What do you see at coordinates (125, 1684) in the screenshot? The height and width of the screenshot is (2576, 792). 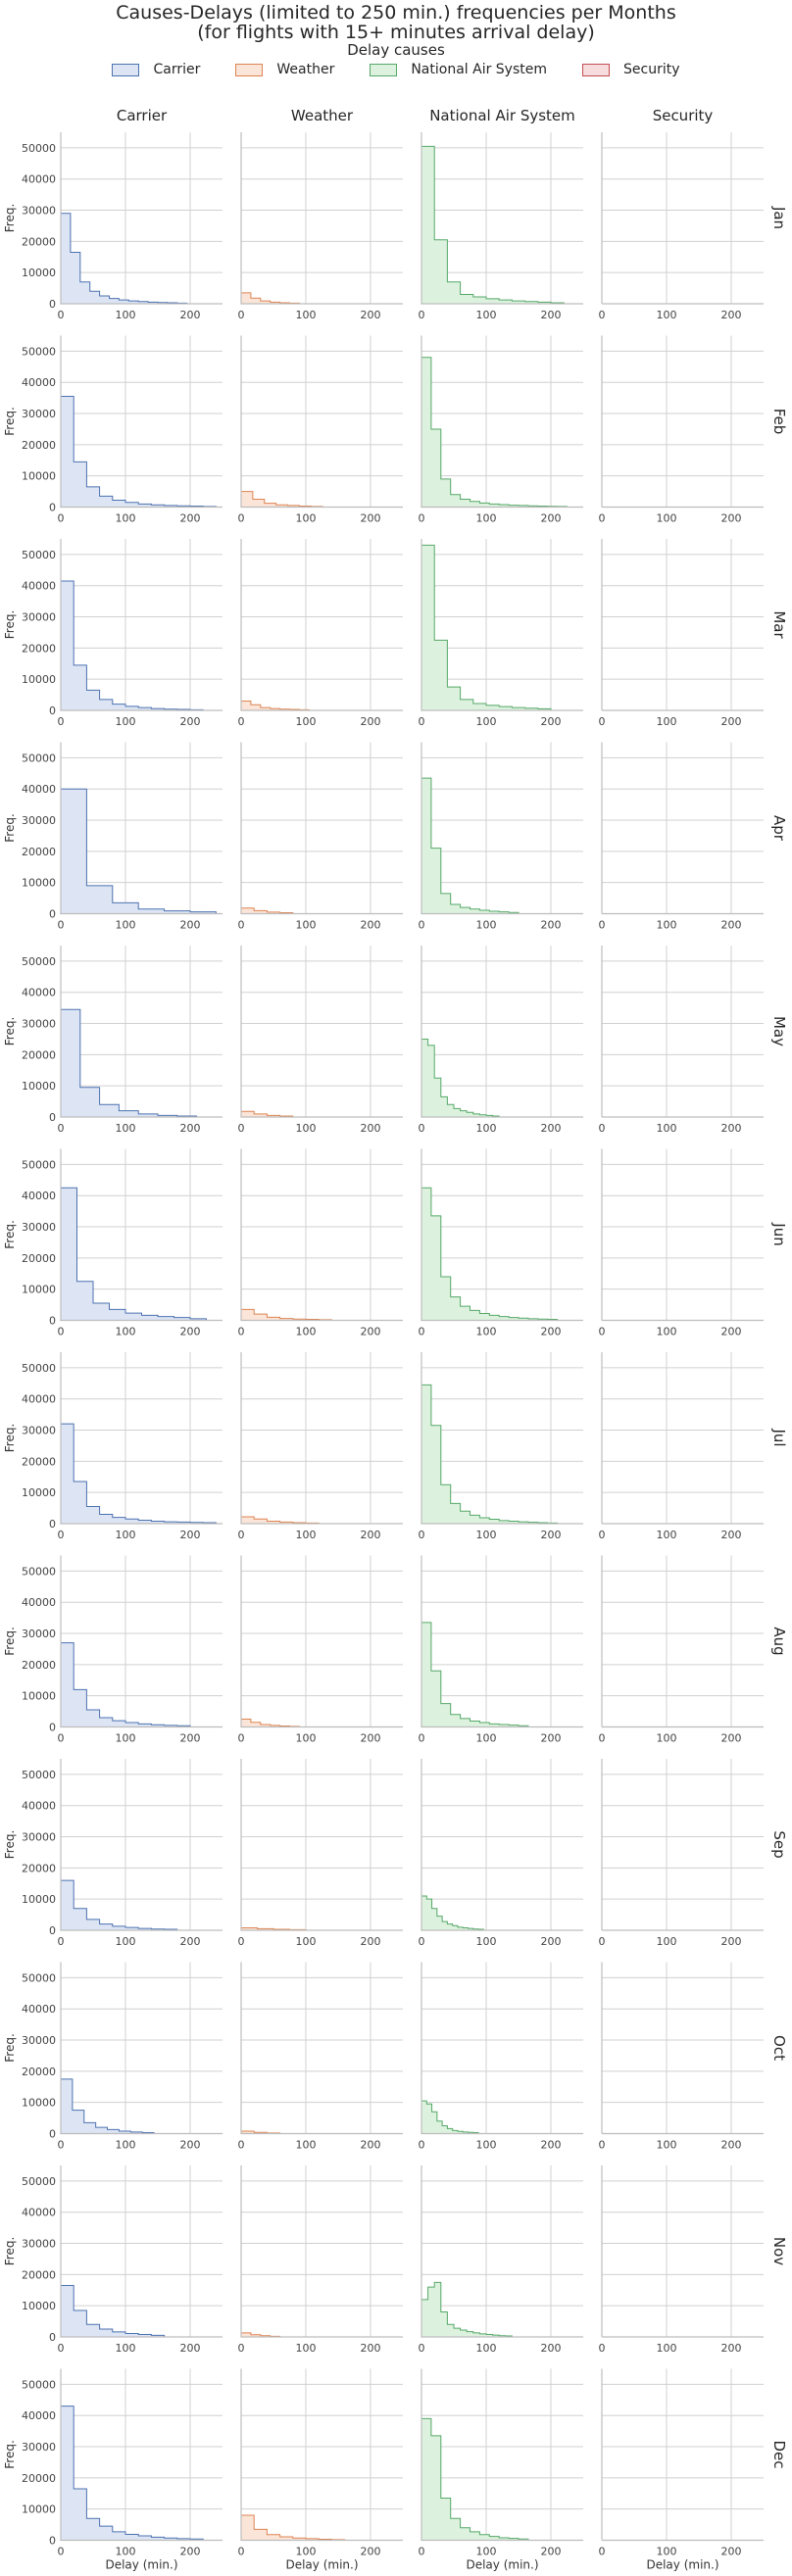 I see `histogram-carrier-aug` at bounding box center [125, 1684].